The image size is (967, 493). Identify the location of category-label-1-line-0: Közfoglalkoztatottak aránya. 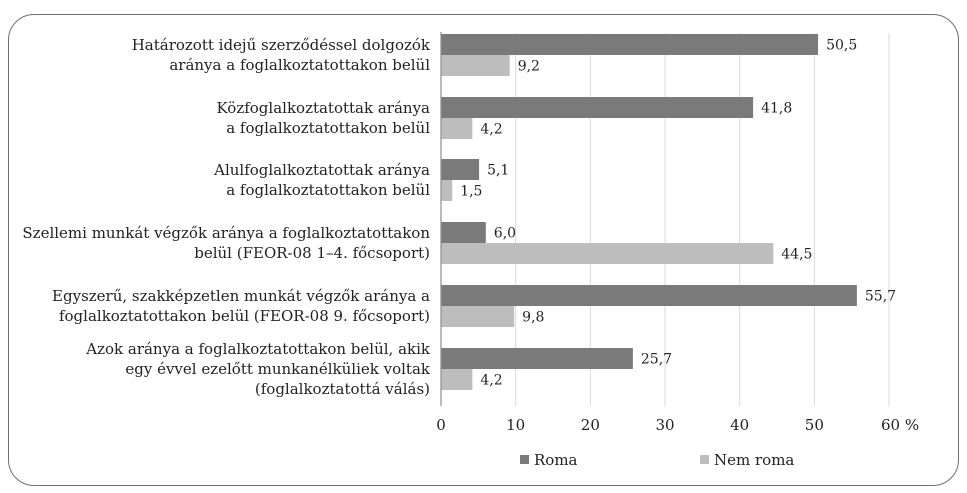
(323, 108).